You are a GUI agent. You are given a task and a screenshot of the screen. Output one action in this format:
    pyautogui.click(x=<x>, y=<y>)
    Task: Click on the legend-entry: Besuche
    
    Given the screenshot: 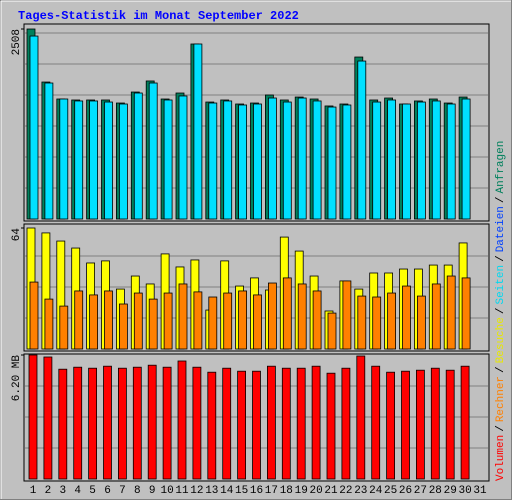 What is the action you would take?
    pyautogui.click(x=501, y=340)
    